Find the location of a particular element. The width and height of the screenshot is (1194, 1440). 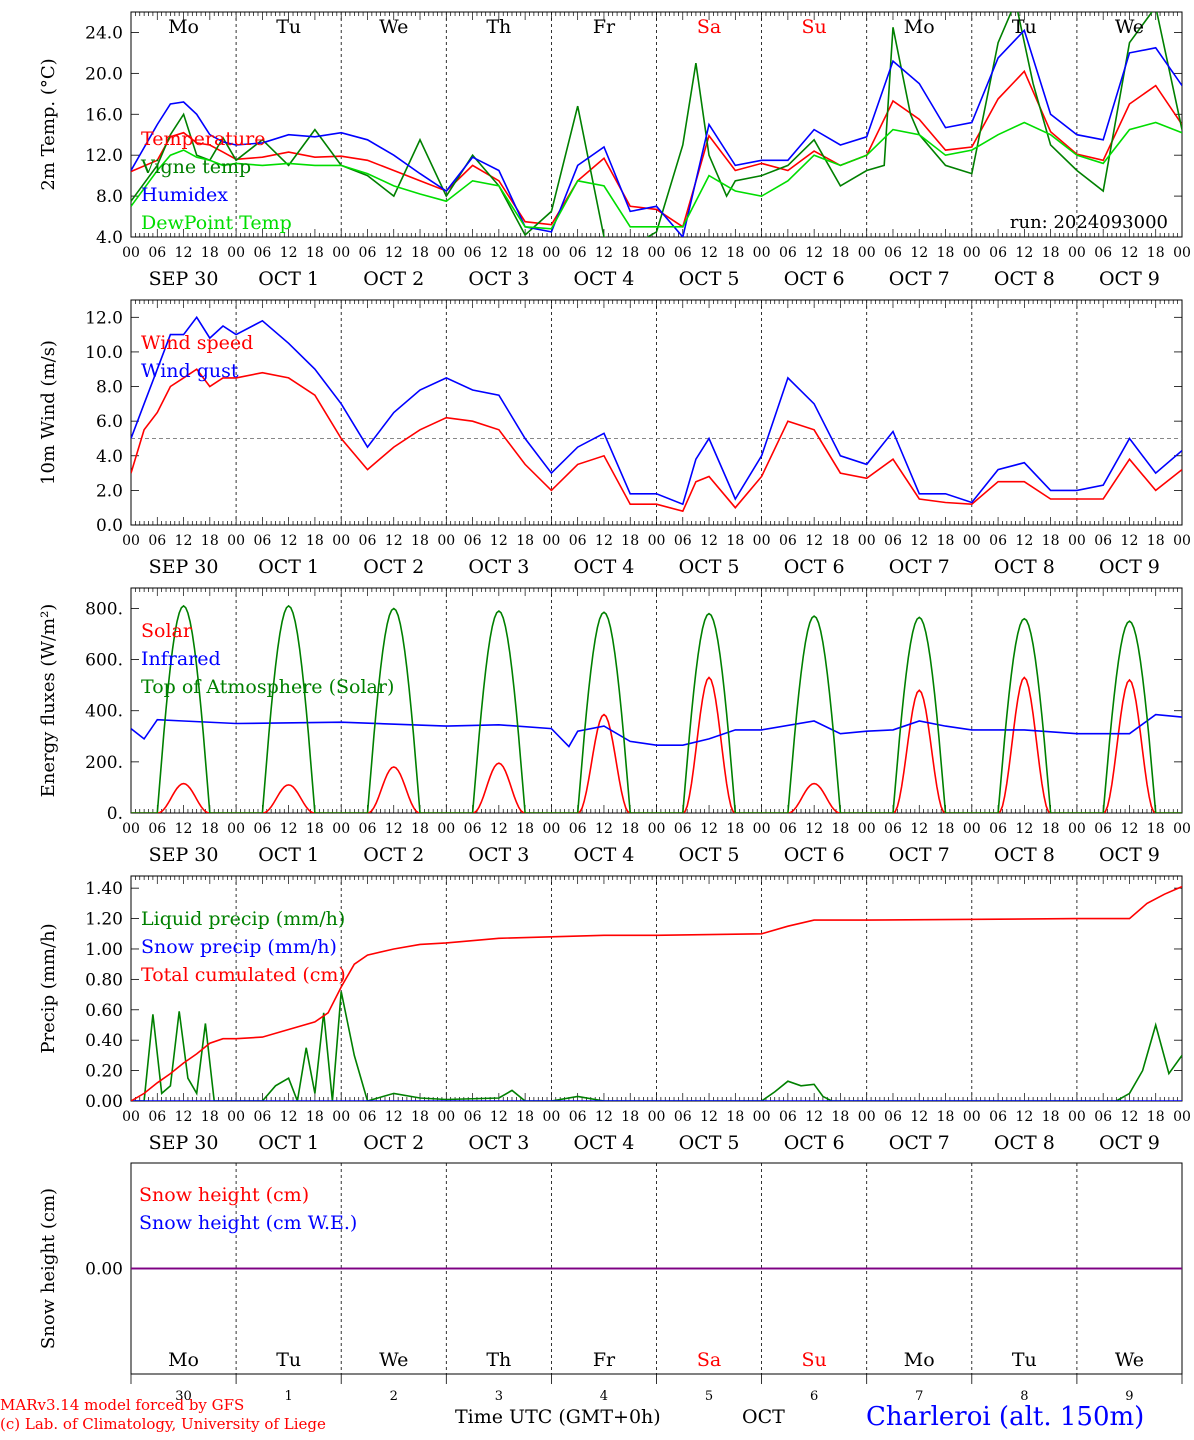

y-tick-label: 800. is located at coordinates (104, 609).